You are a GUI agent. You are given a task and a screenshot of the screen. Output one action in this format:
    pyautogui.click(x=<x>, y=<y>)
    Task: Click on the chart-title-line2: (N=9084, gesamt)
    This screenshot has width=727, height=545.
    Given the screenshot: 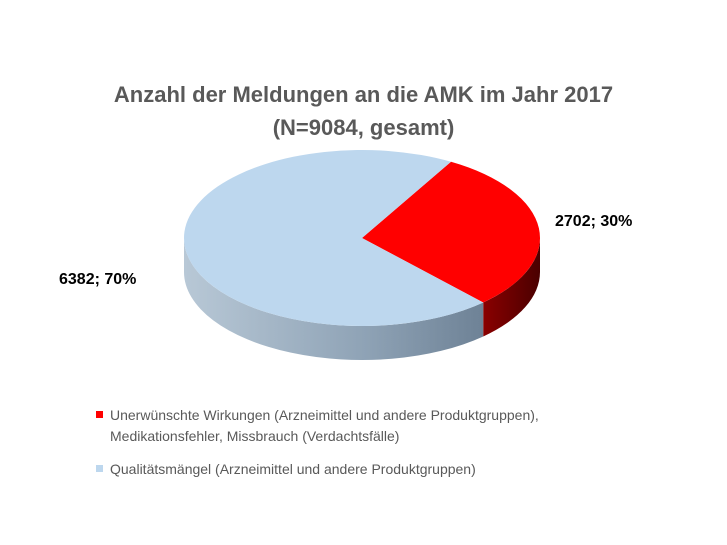 What is the action you would take?
    pyautogui.click(x=363, y=127)
    